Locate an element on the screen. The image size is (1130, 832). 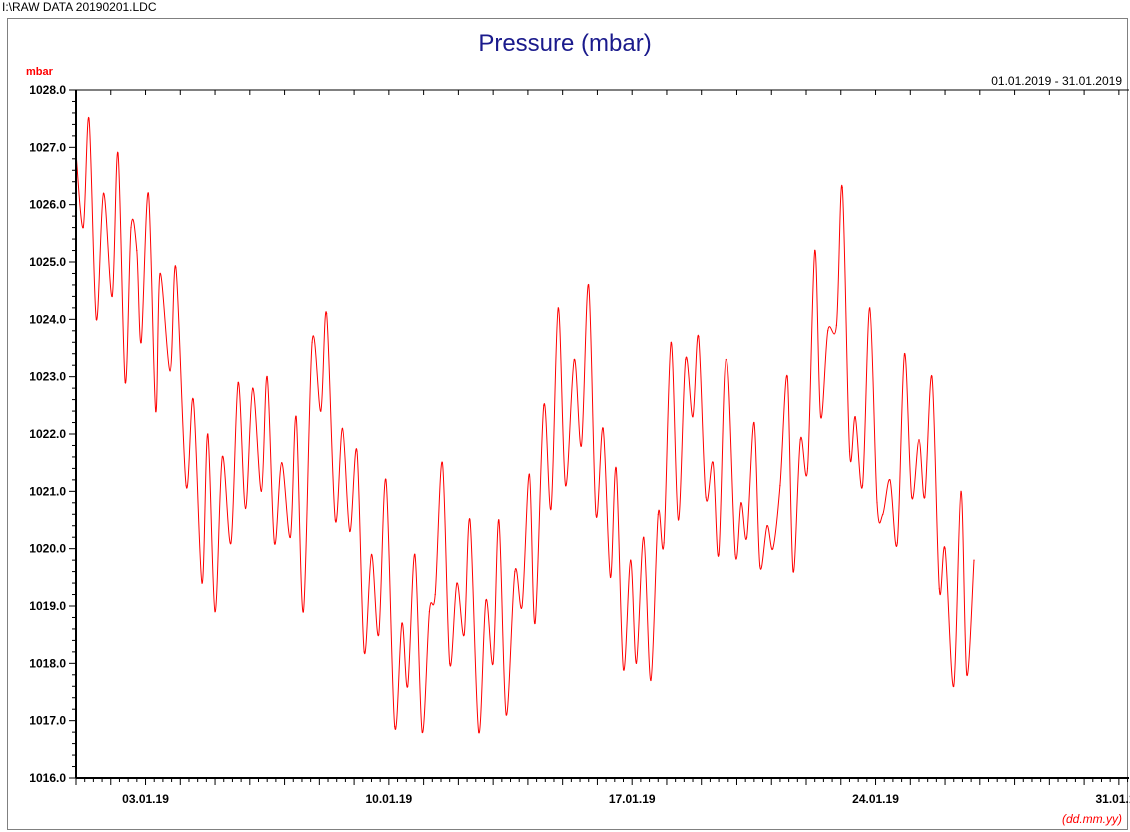
y-tick-label: 1028.0 is located at coordinates (47, 90).